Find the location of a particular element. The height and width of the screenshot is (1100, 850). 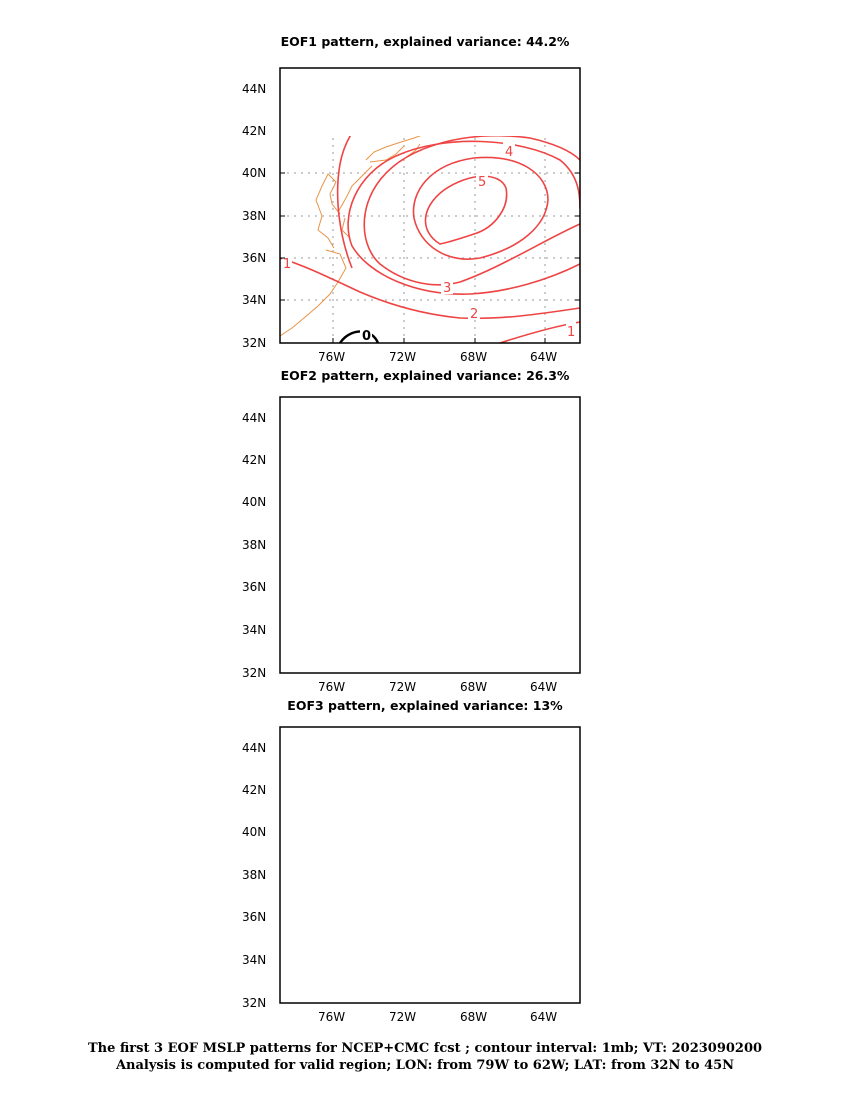

eof2-lat-labels: 44N 42N 40N 38N 36N 34N 32N is located at coordinates (254, 545).